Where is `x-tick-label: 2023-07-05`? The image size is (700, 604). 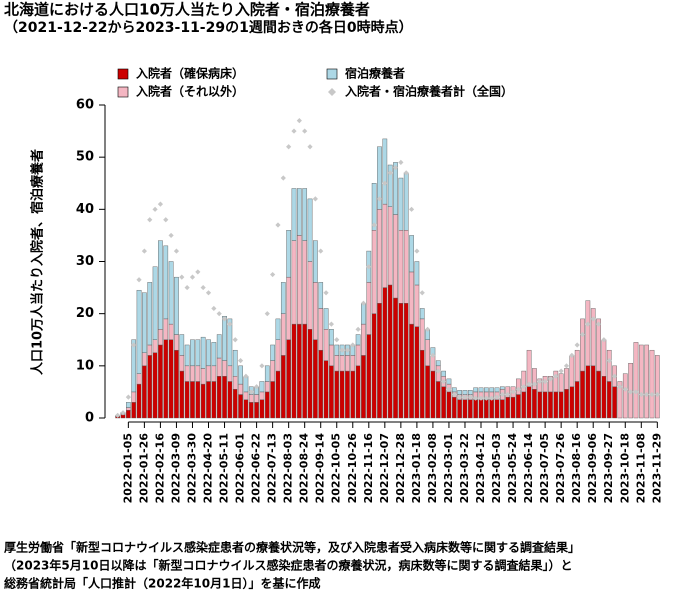
x-tick-label: 2023-07-05 is located at coordinates (544, 468).